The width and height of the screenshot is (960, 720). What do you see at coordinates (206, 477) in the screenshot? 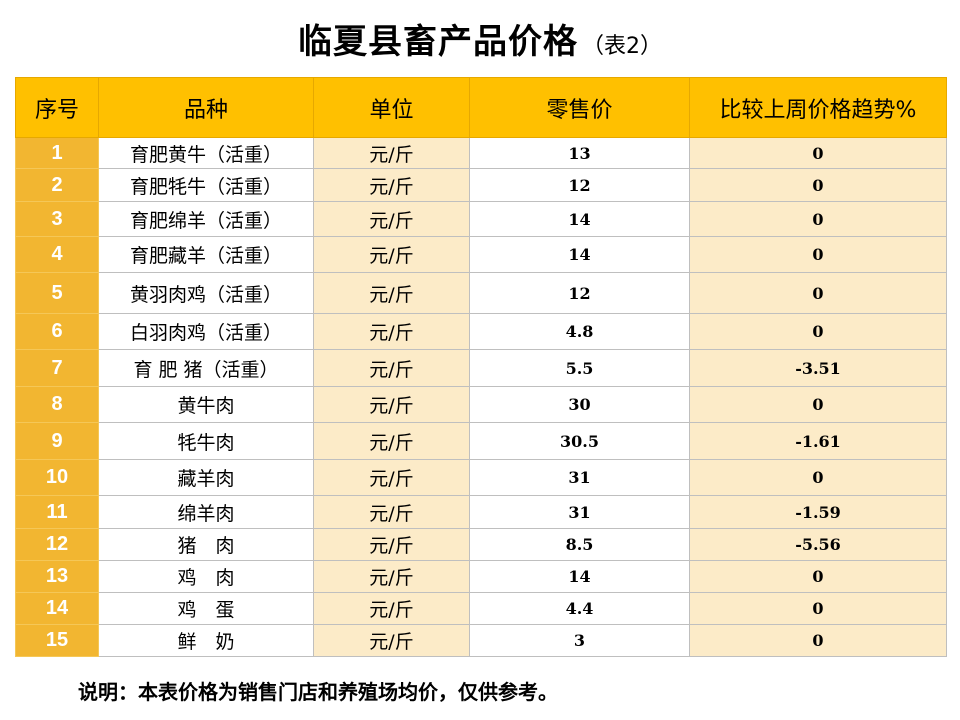
I see `row-item: 藏羊肉` at bounding box center [206, 477].